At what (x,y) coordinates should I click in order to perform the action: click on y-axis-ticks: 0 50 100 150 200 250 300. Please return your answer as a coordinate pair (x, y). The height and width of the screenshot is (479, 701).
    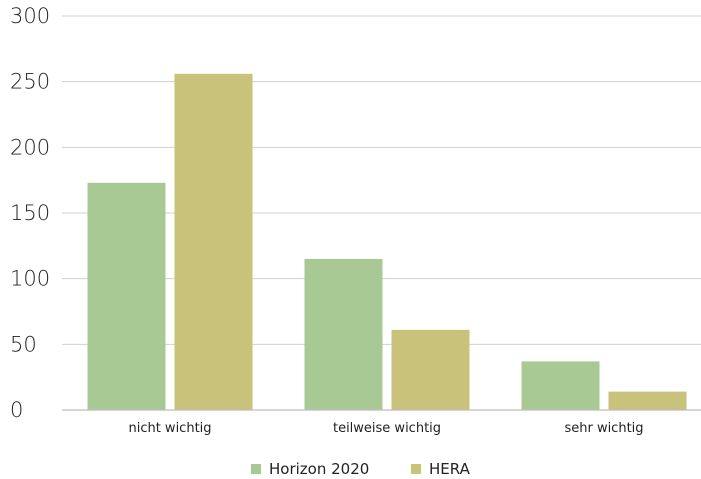
    Looking at the image, I should click on (30, 213).